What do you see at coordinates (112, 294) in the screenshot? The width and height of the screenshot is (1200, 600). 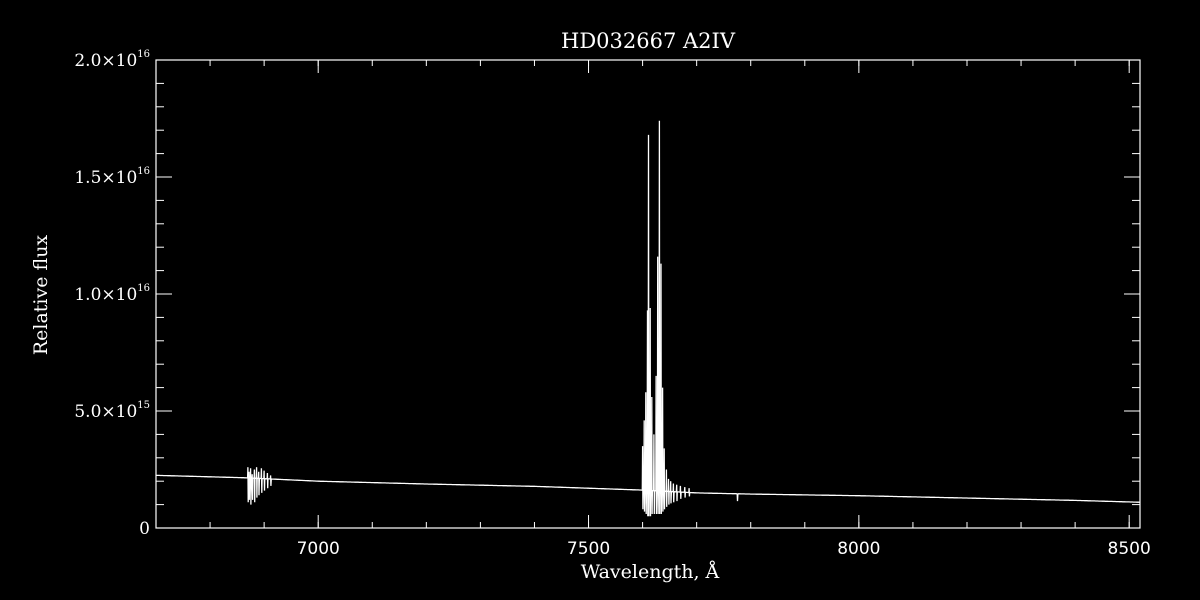 I see `y-tick-label: 1.0×10¹⁶` at bounding box center [112, 294].